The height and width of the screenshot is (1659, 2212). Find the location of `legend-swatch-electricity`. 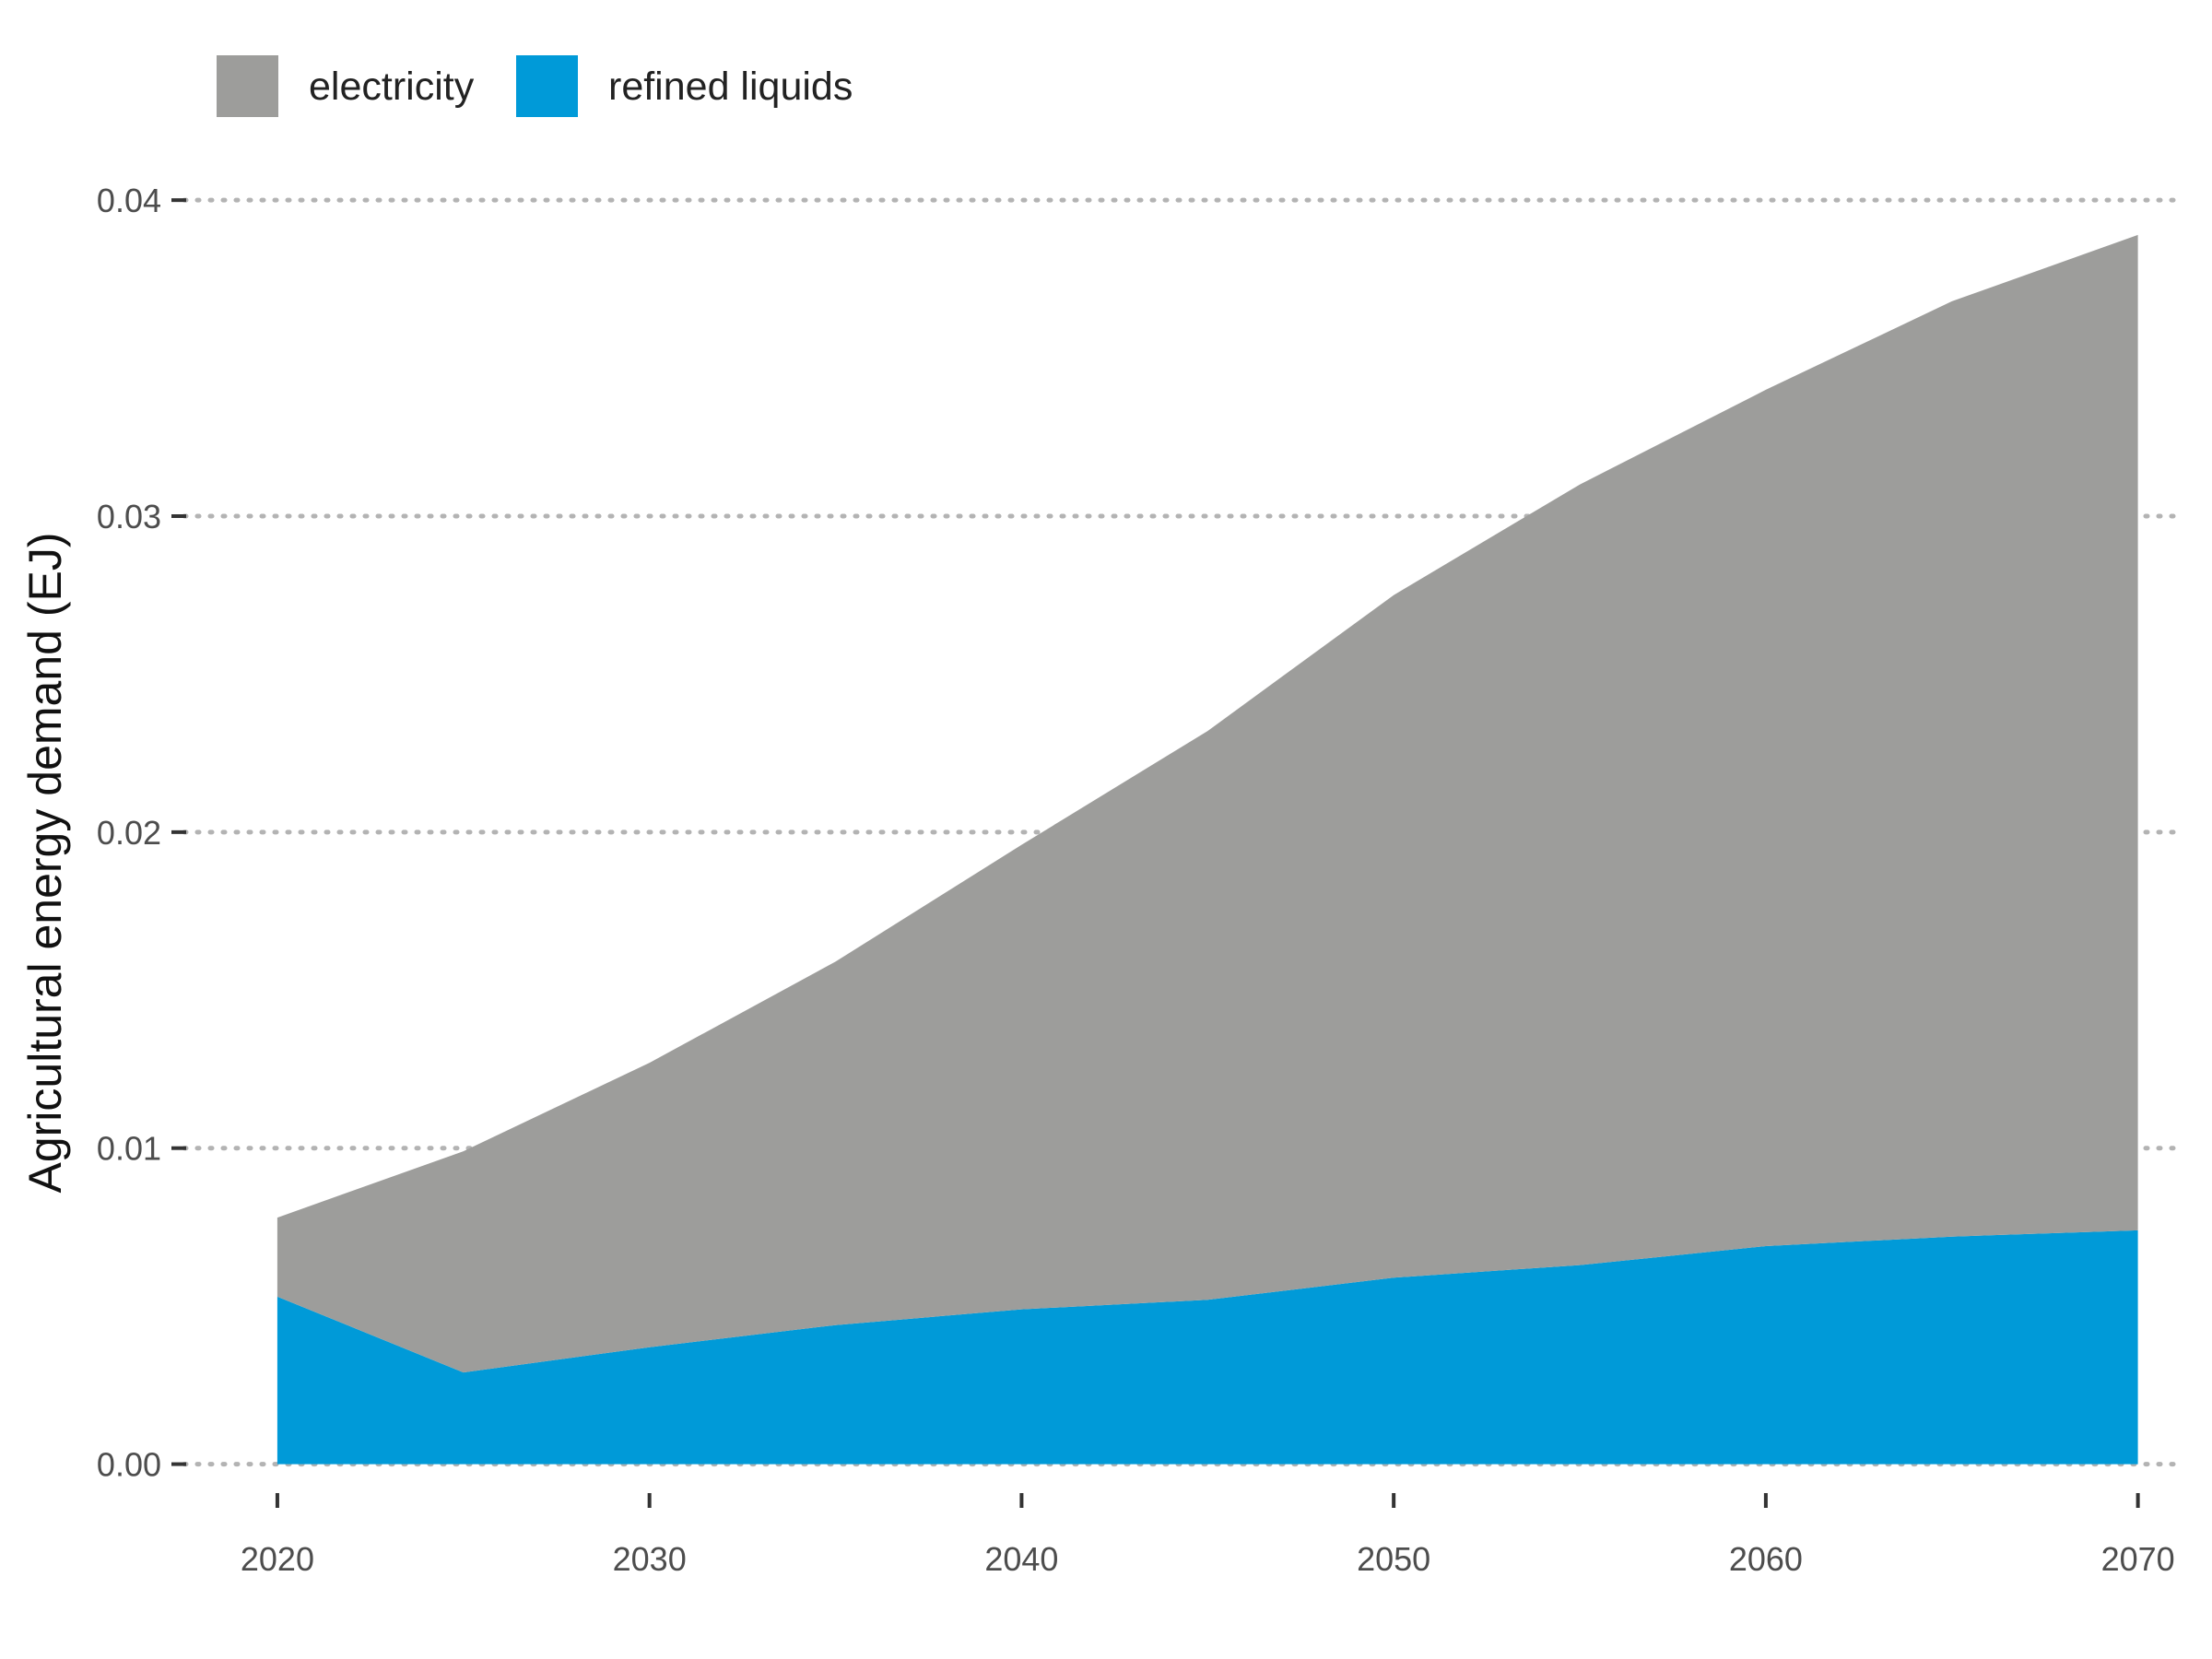

legend-swatch-electricity is located at coordinates (247, 86).